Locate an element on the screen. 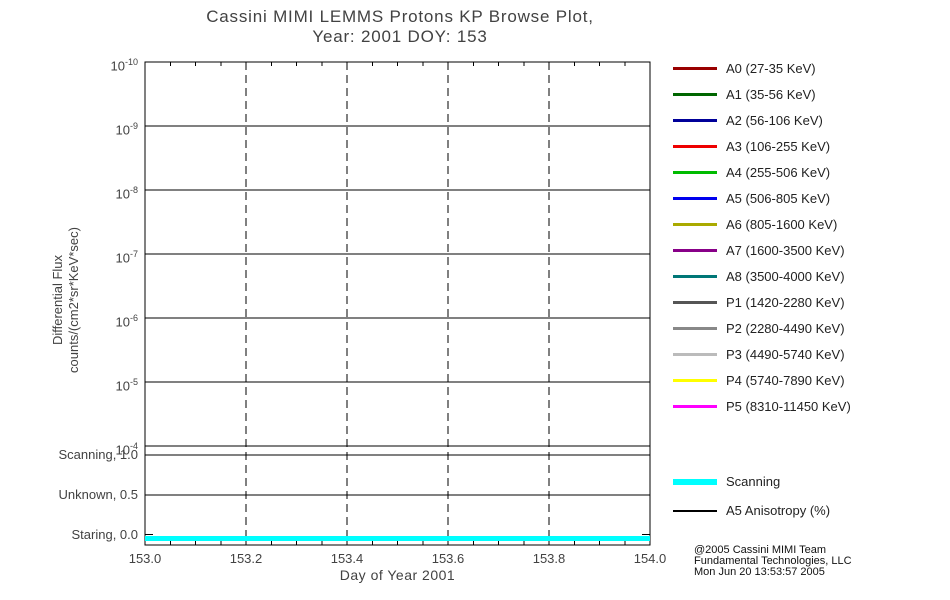 This screenshot has height=600, width=950. legend-item-mode: A5 Anisotropy (%) is located at coordinates (751, 510).